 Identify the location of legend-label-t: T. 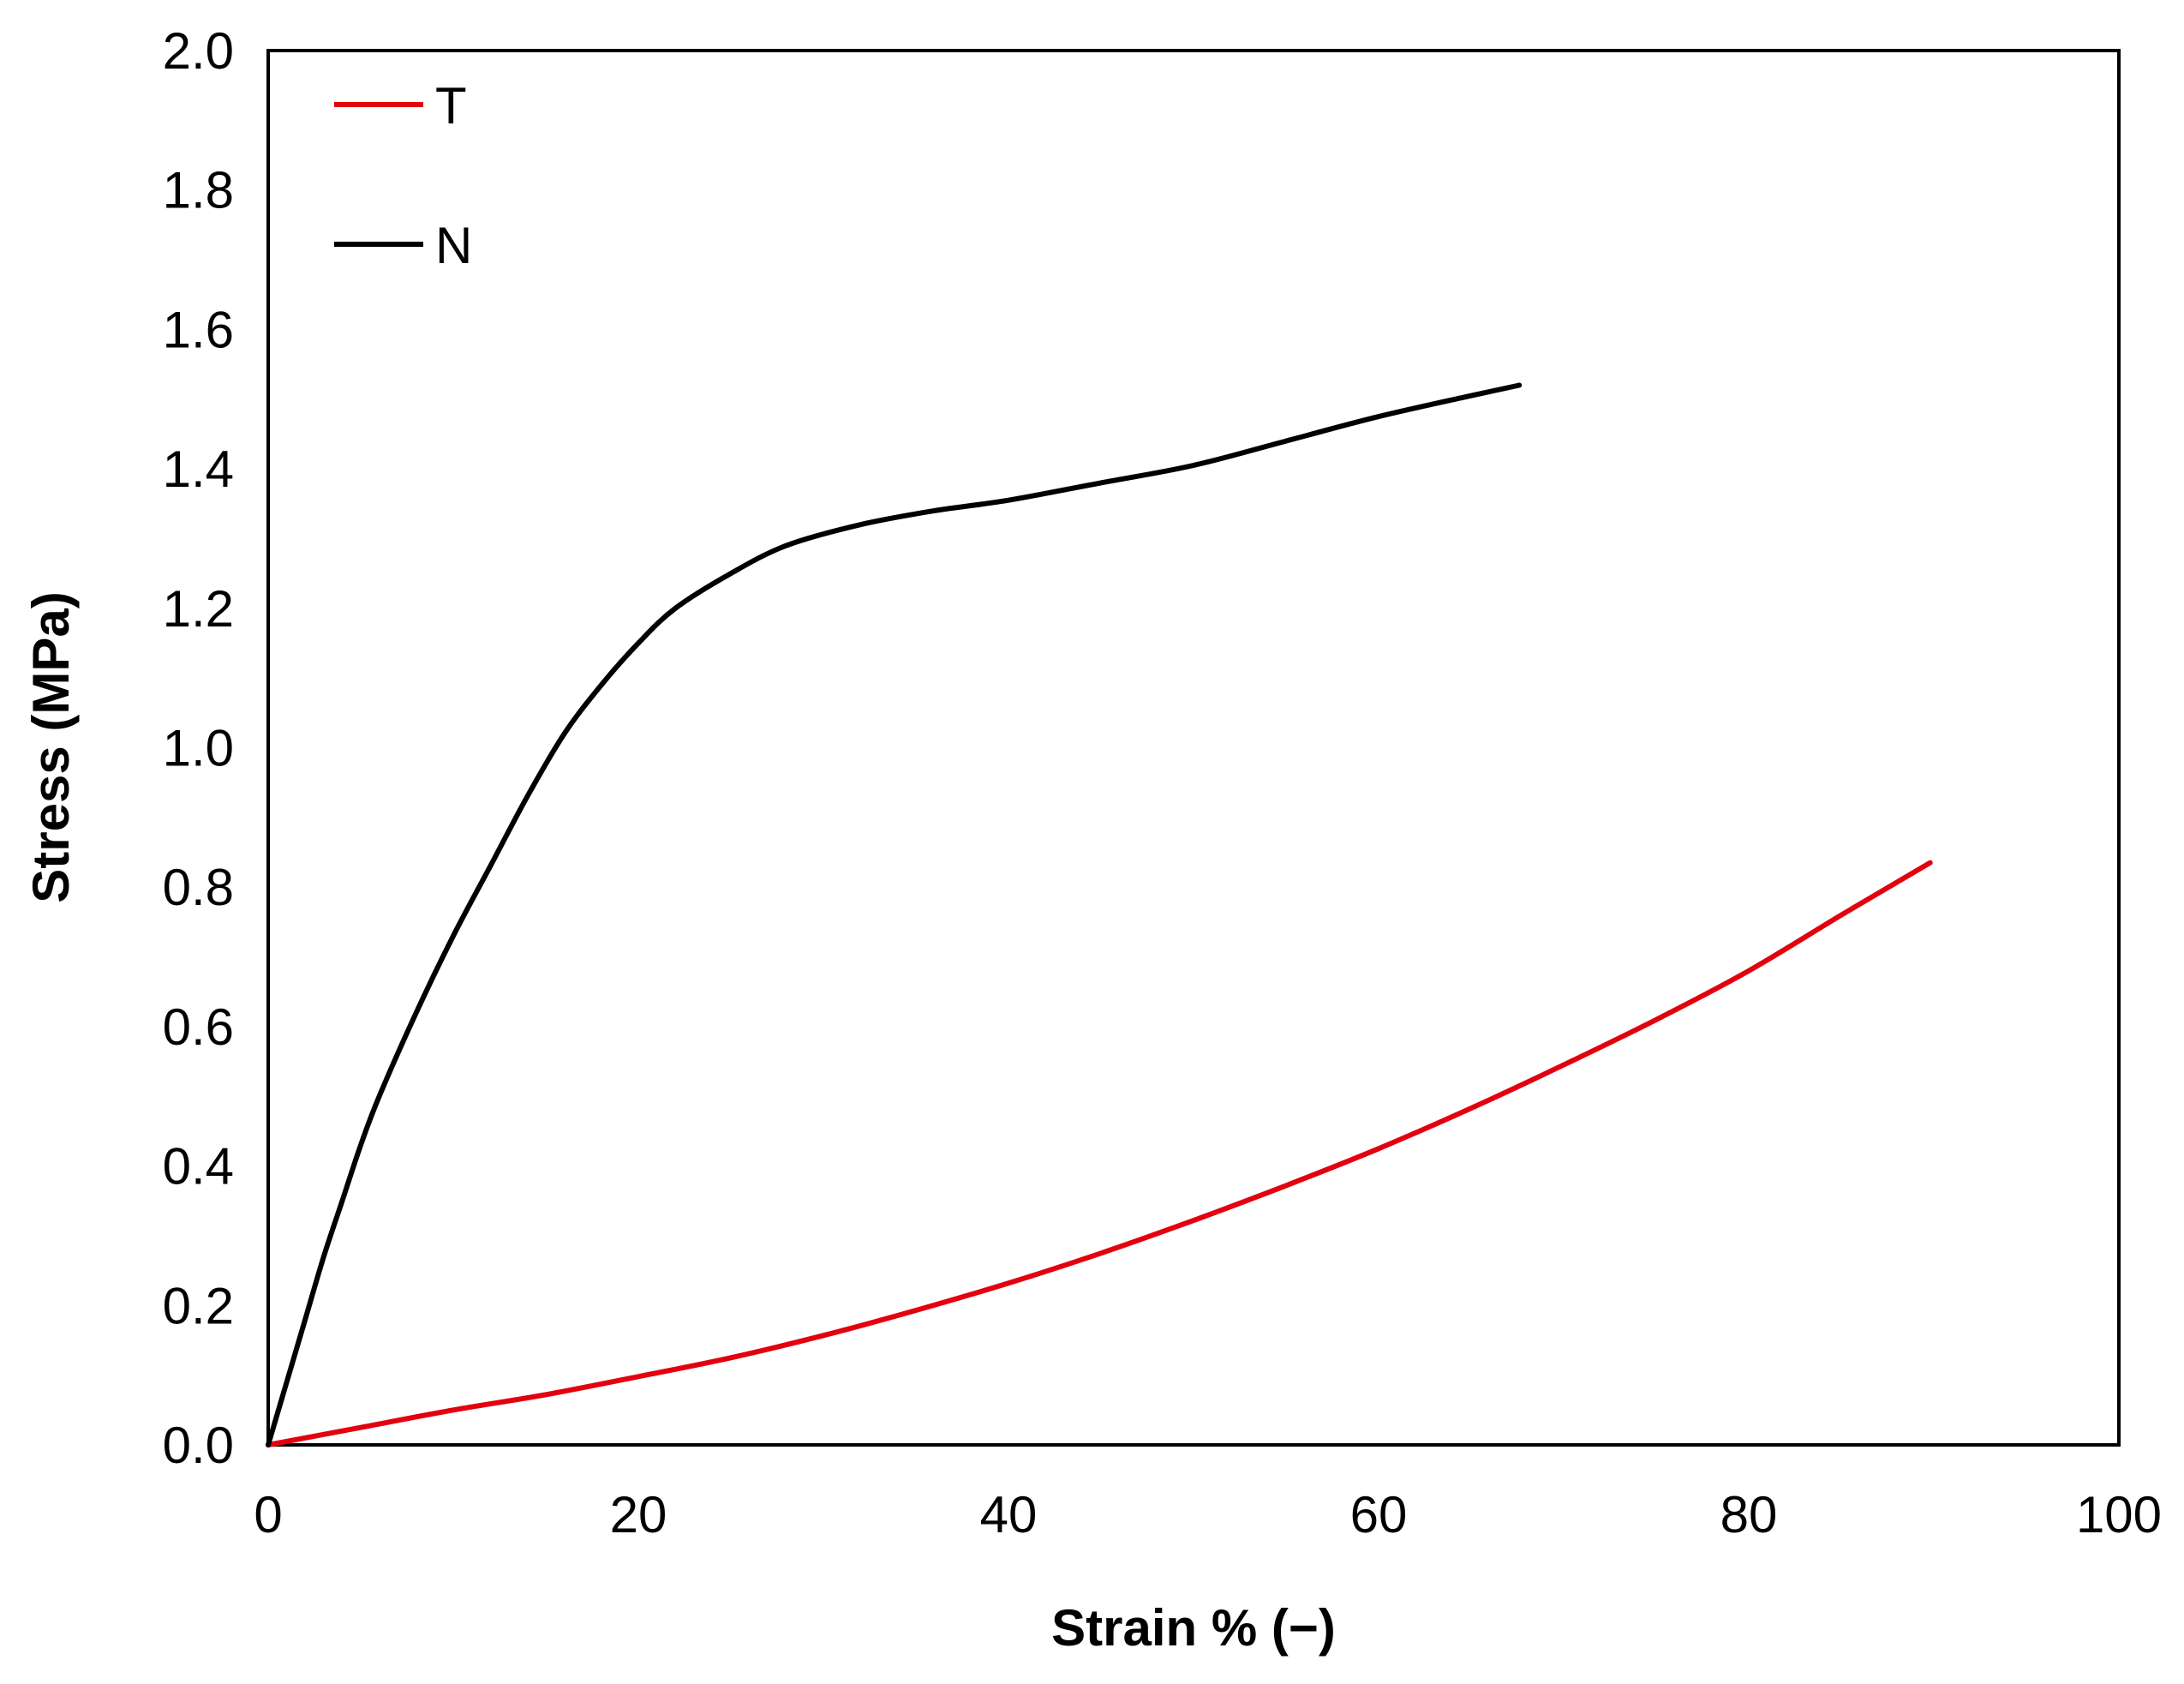
(451, 106).